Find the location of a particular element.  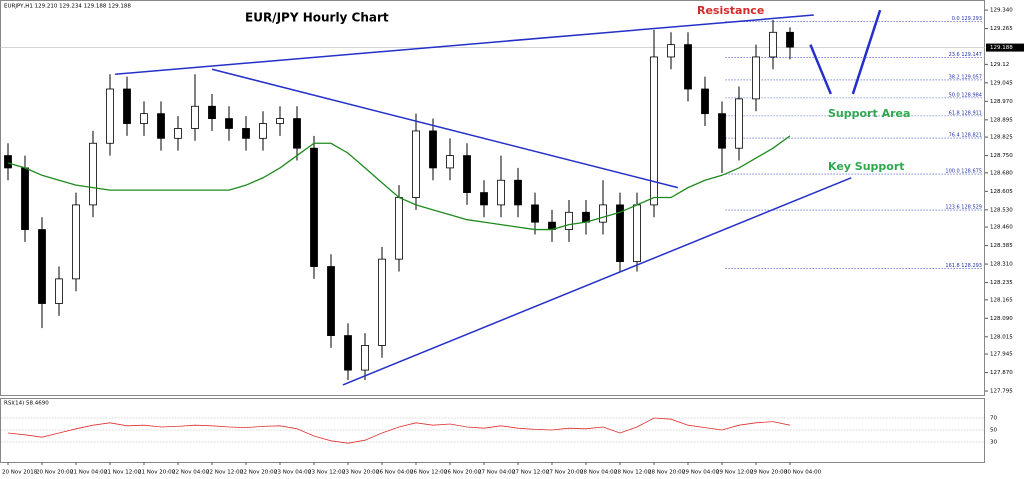

y-tick-label: 128.015 is located at coordinates (1001, 337).